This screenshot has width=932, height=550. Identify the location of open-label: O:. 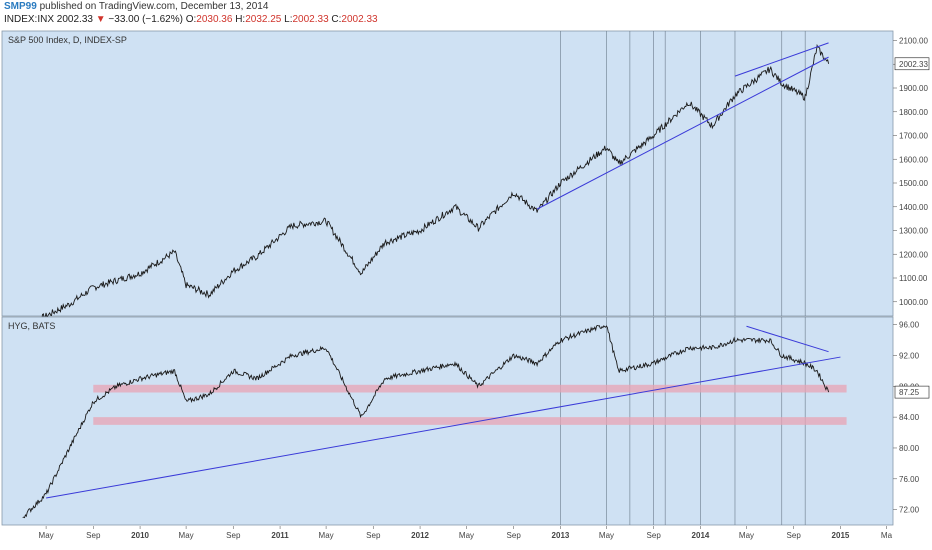
(191, 19).